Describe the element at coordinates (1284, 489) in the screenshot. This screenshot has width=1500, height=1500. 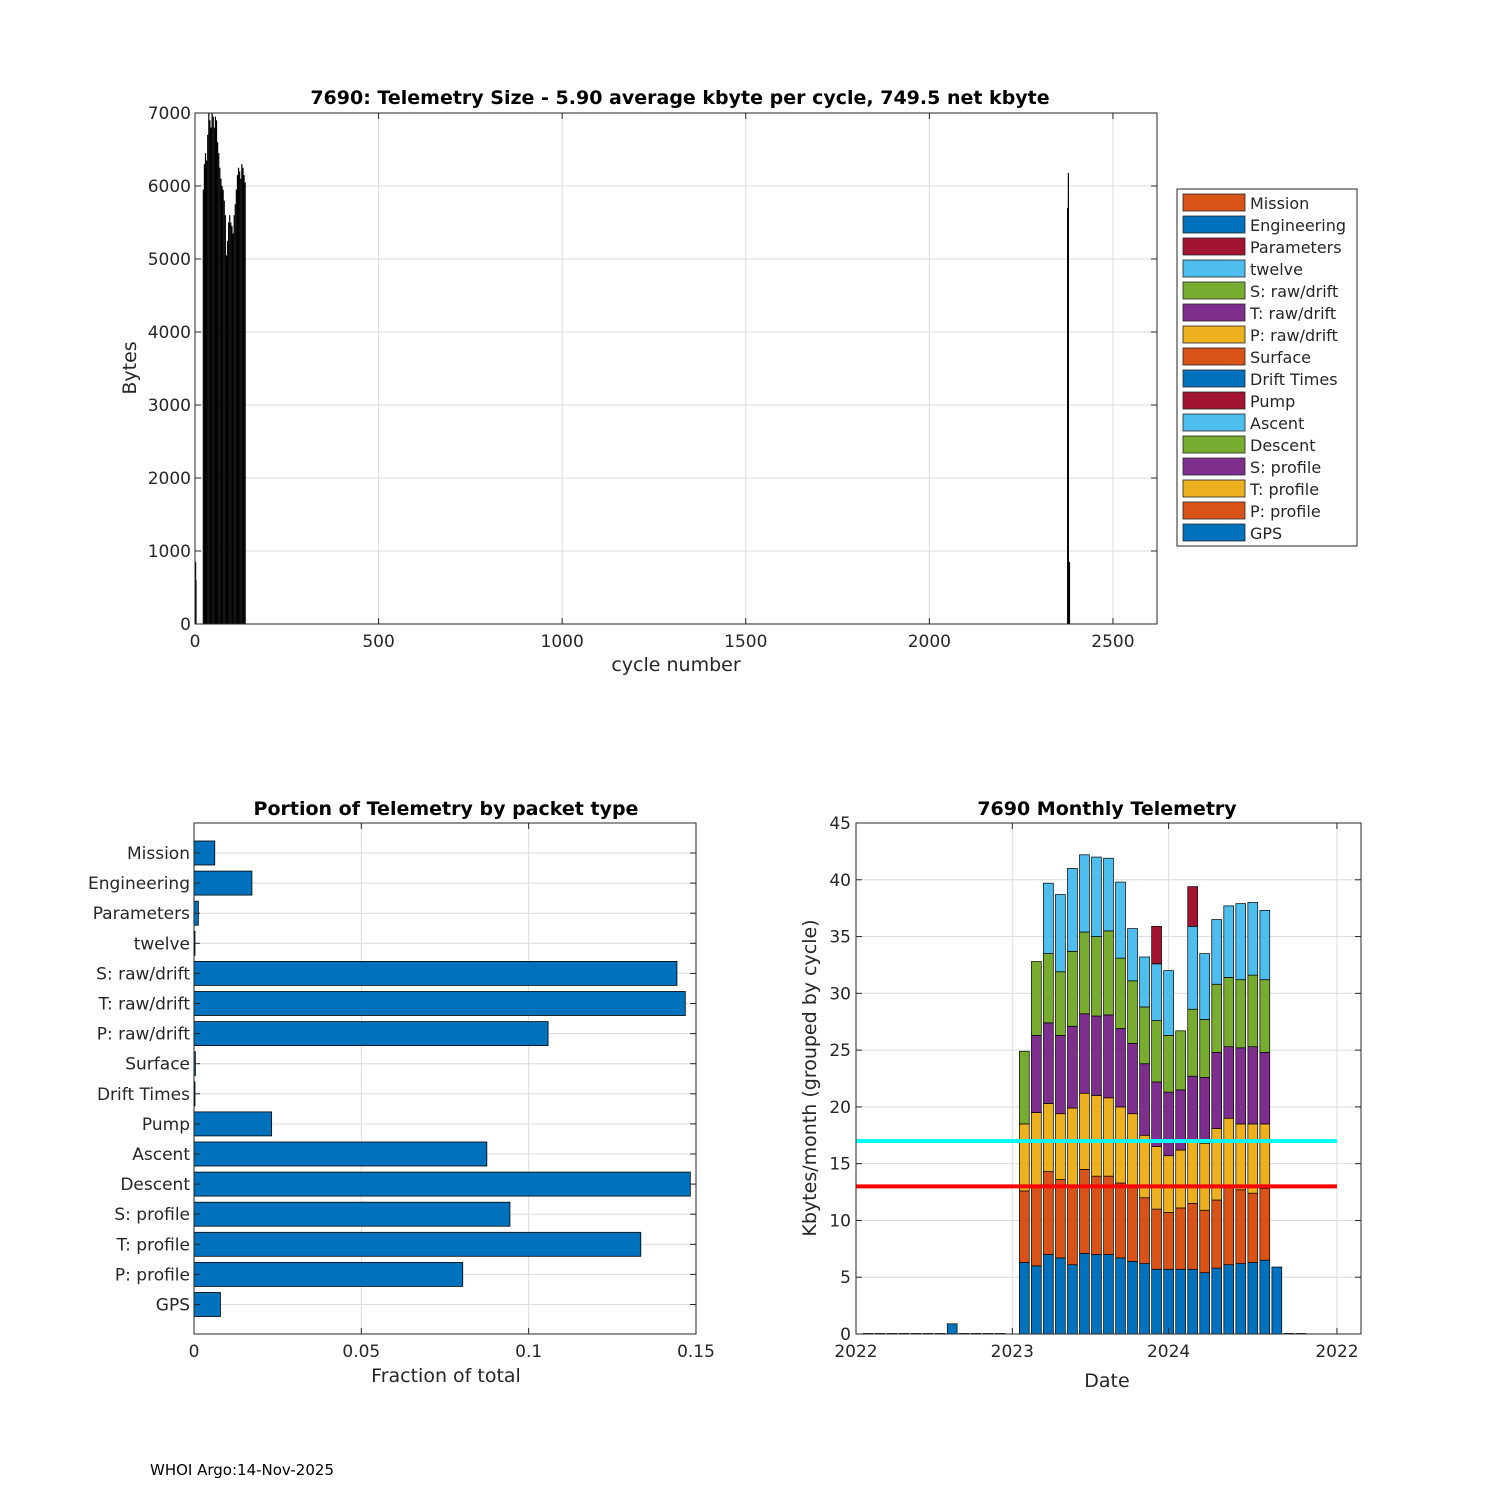
I see `legend-entry: T: profile` at that location.